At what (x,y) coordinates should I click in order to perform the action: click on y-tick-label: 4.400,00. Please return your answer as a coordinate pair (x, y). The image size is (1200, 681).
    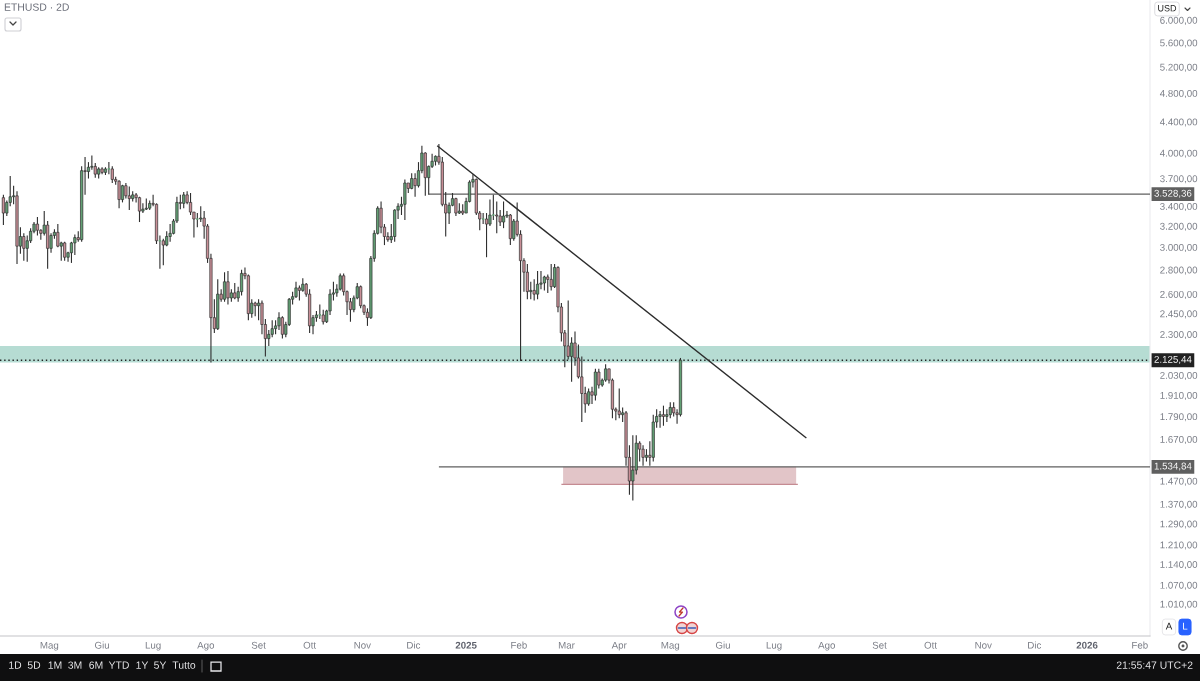
    Looking at the image, I should click on (1178, 122).